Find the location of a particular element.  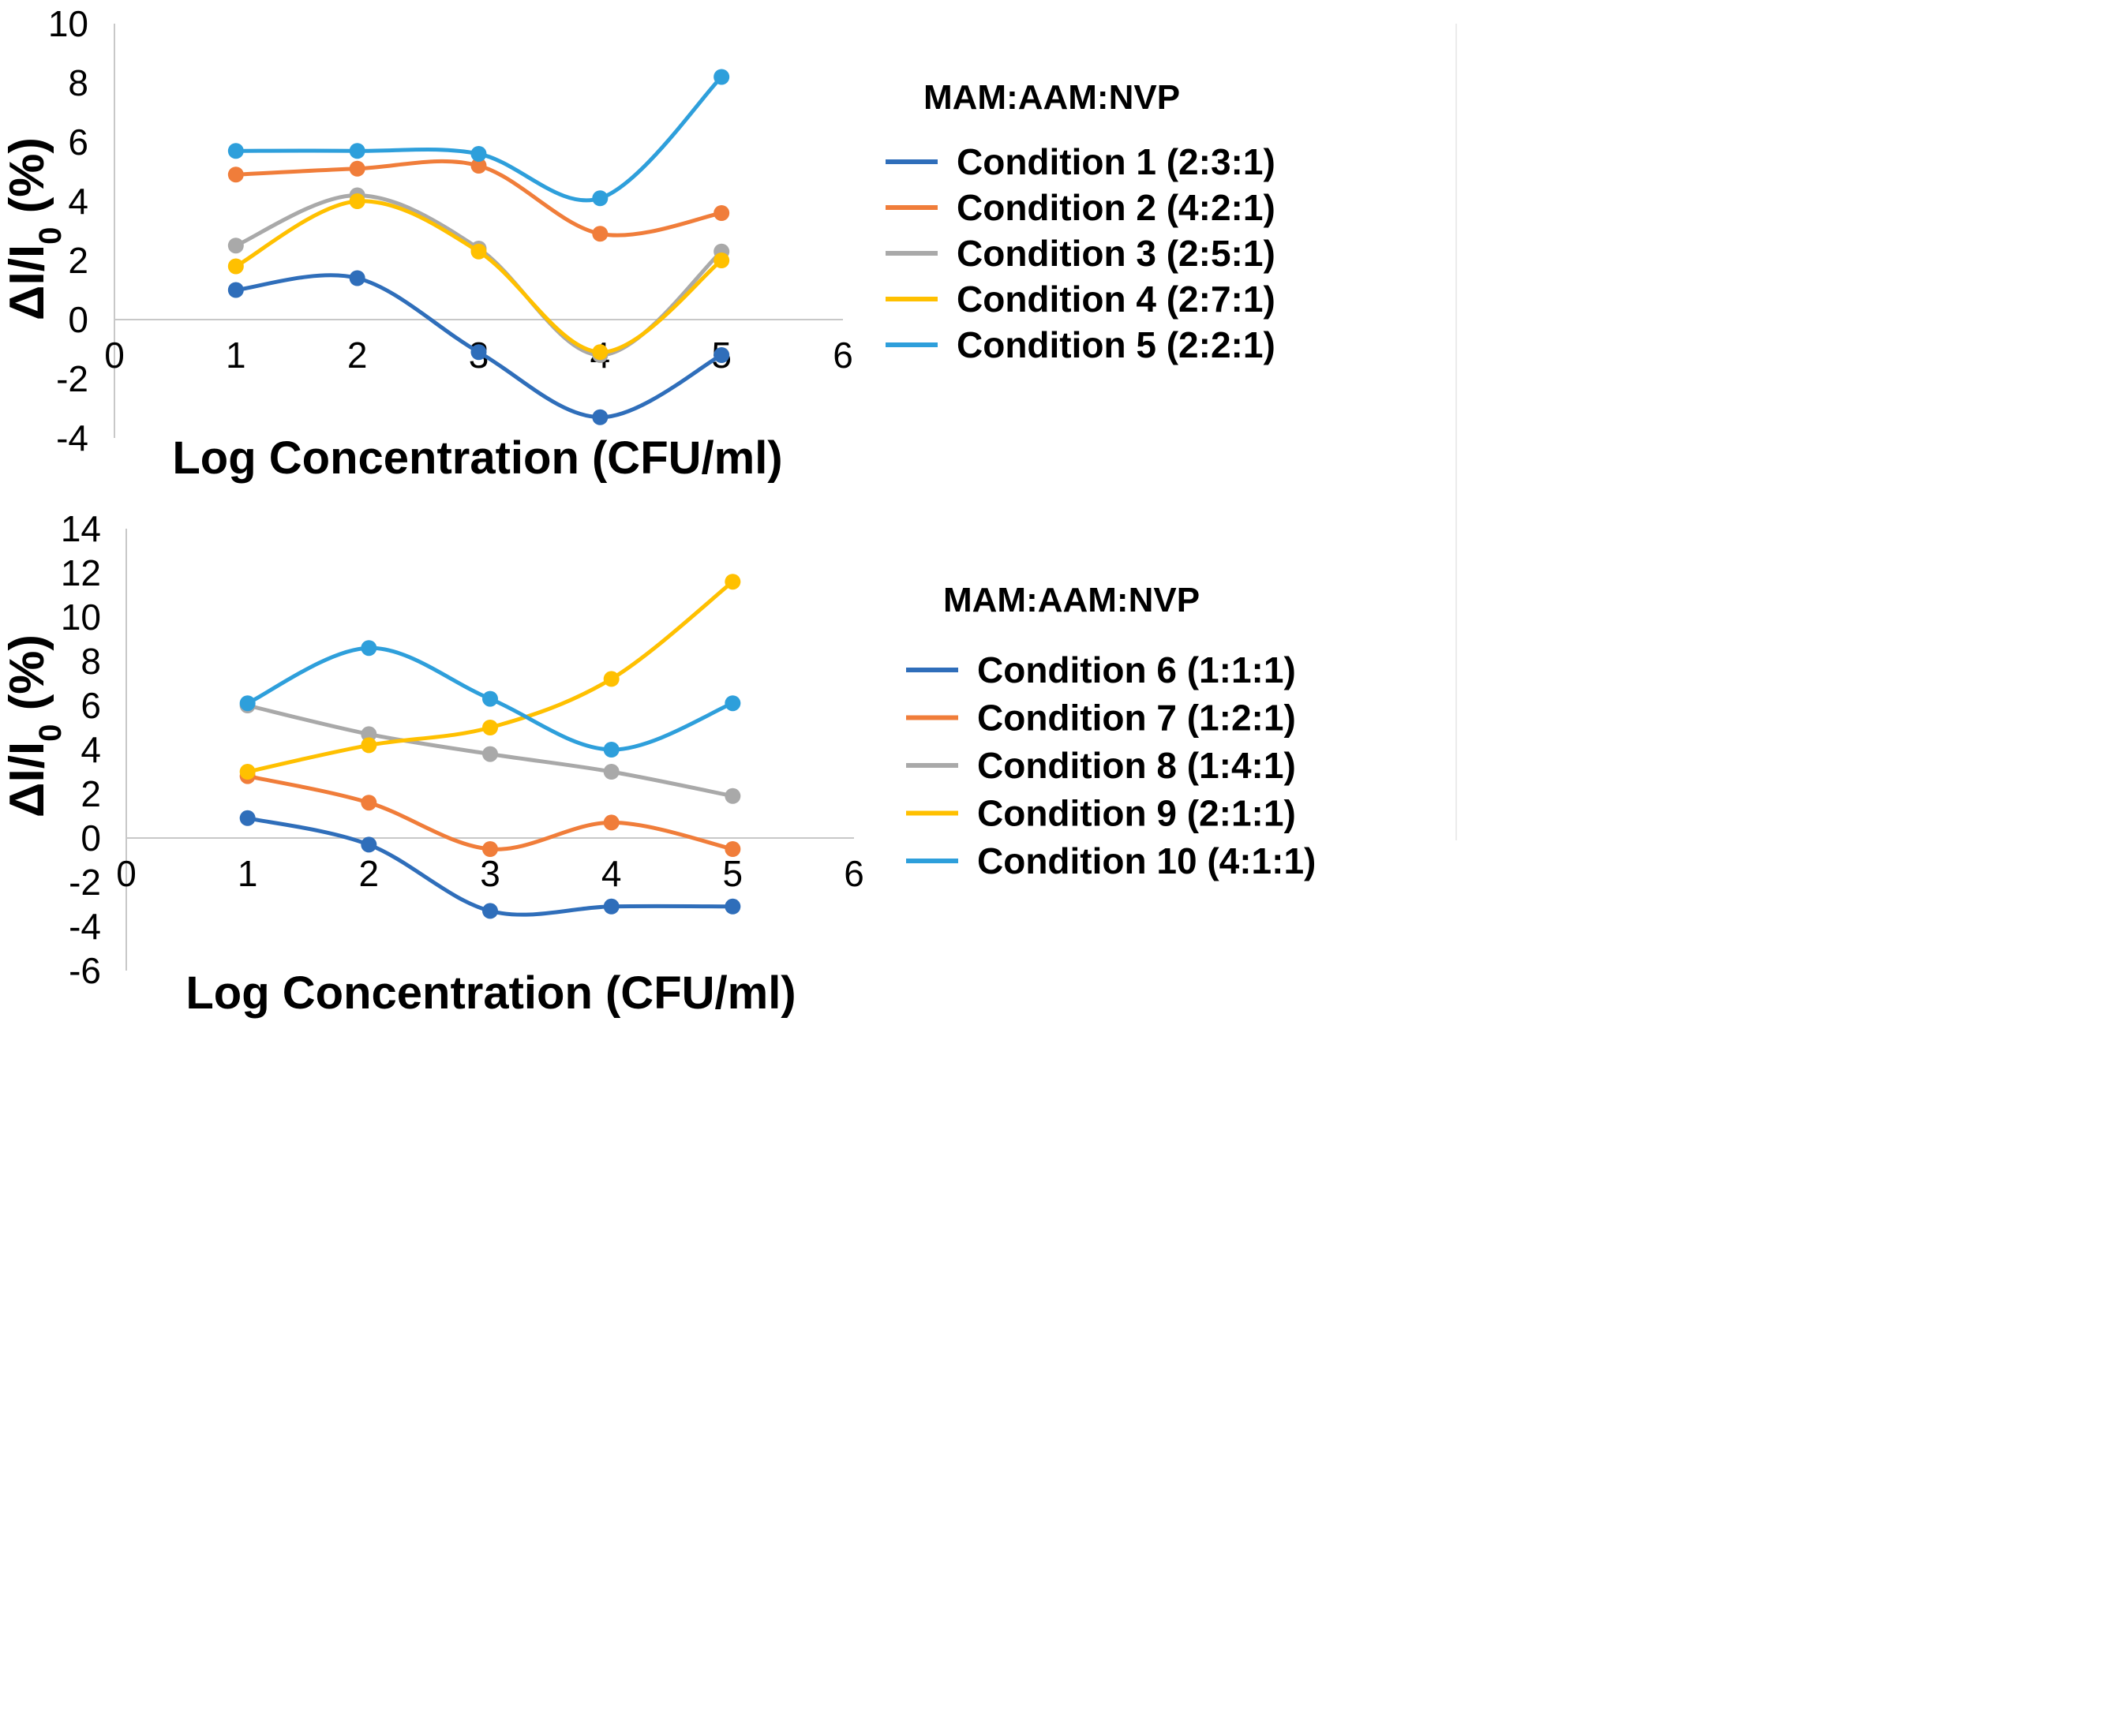

legend-label: Condition 5 (2:2:1) is located at coordinates (1116, 344).